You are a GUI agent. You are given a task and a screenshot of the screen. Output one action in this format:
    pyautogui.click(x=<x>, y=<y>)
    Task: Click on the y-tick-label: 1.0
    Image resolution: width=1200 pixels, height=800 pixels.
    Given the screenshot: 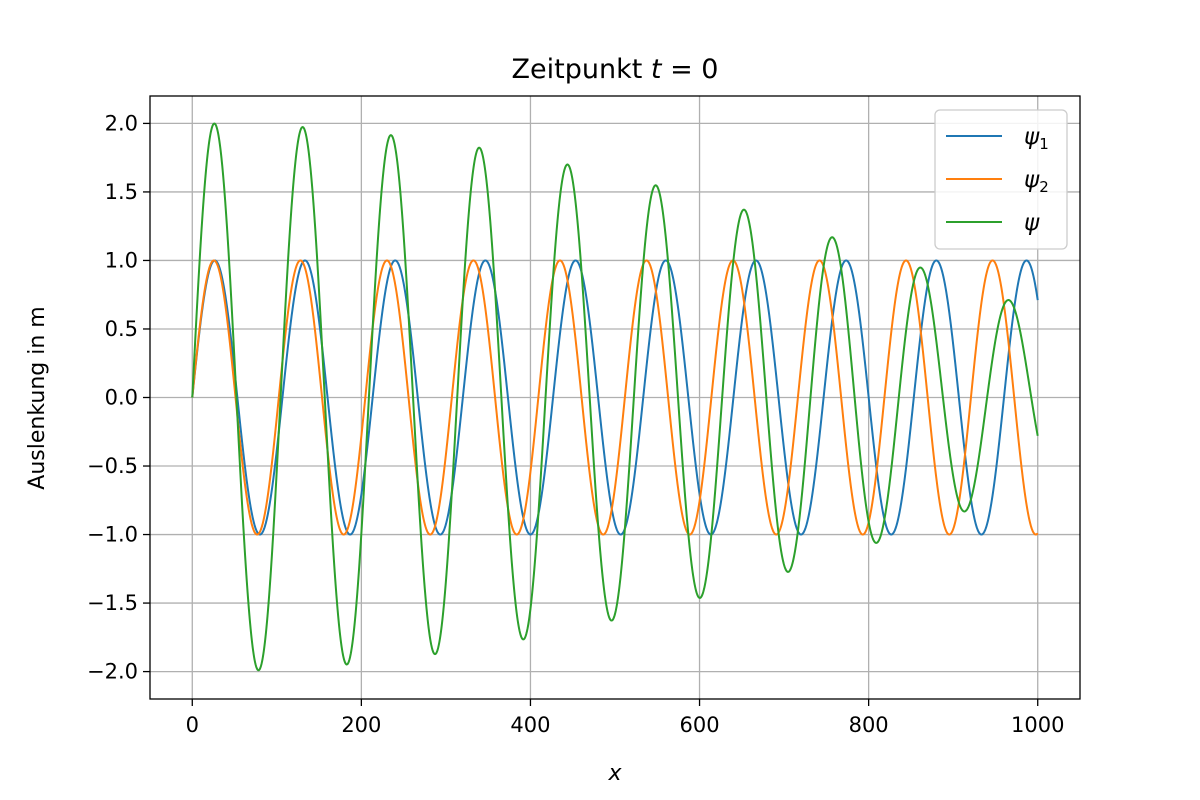 What is the action you would take?
    pyautogui.click(x=121, y=260)
    